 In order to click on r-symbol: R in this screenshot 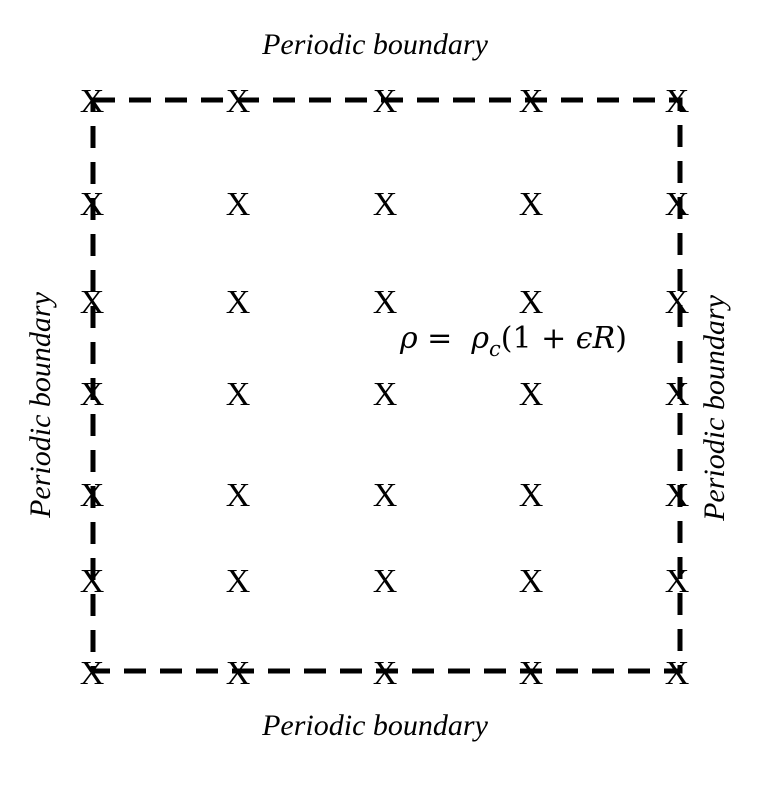, I will do `click(604, 338)`.